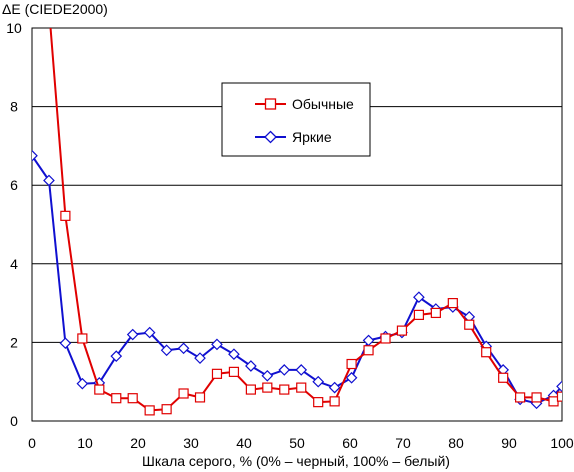 The width and height of the screenshot is (574, 472). I want to click on y-axis-ticks: 0 2 4 6 8 10, so click(14, 224).